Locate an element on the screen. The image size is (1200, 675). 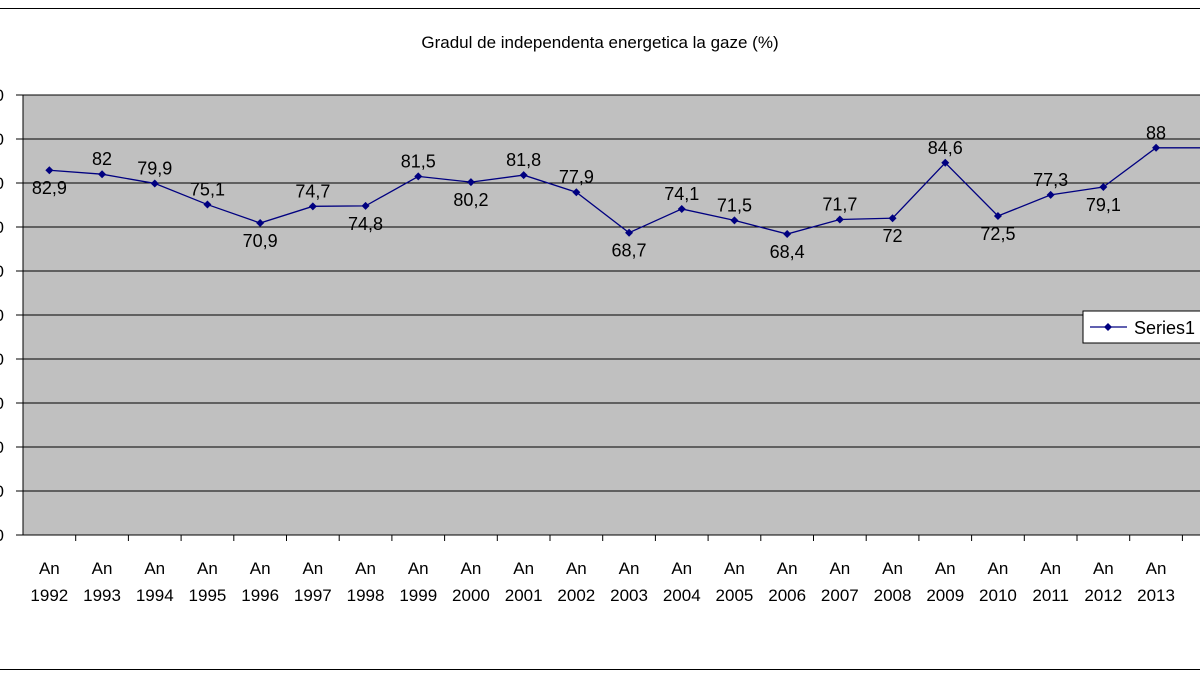
x-tick-label: 2004 is located at coordinates (682, 595).